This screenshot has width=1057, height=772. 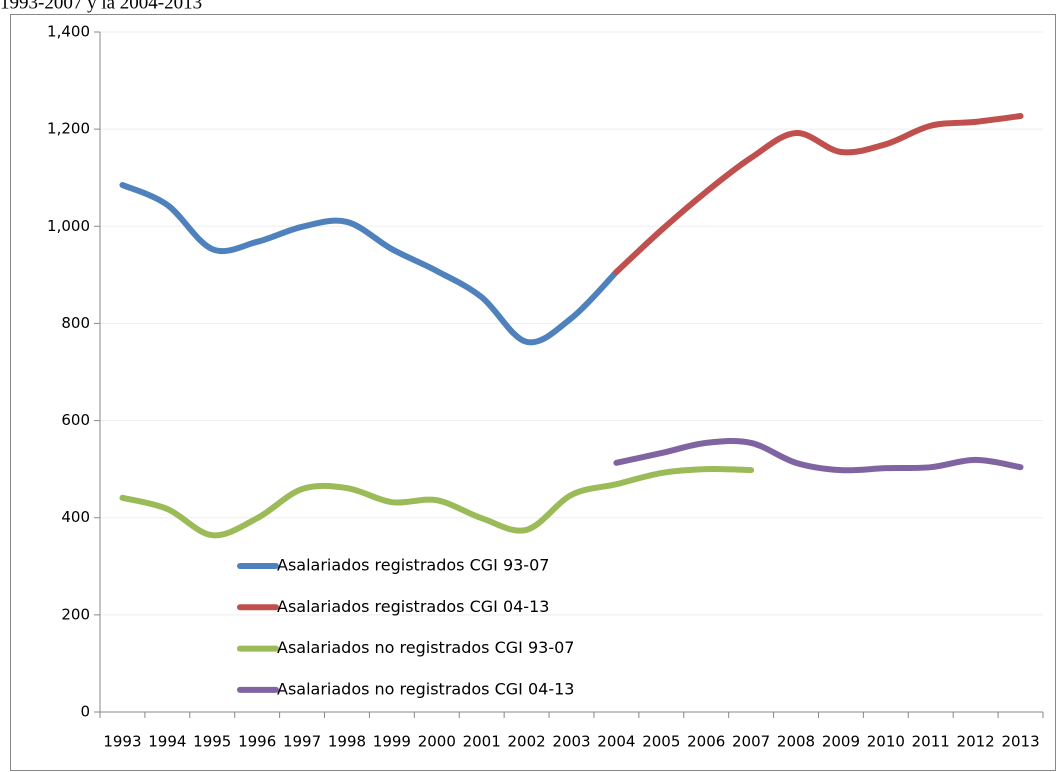 What do you see at coordinates (425, 647) in the screenshot?
I see `legend-label: Asalariados no registrados CGI 93-07` at bounding box center [425, 647].